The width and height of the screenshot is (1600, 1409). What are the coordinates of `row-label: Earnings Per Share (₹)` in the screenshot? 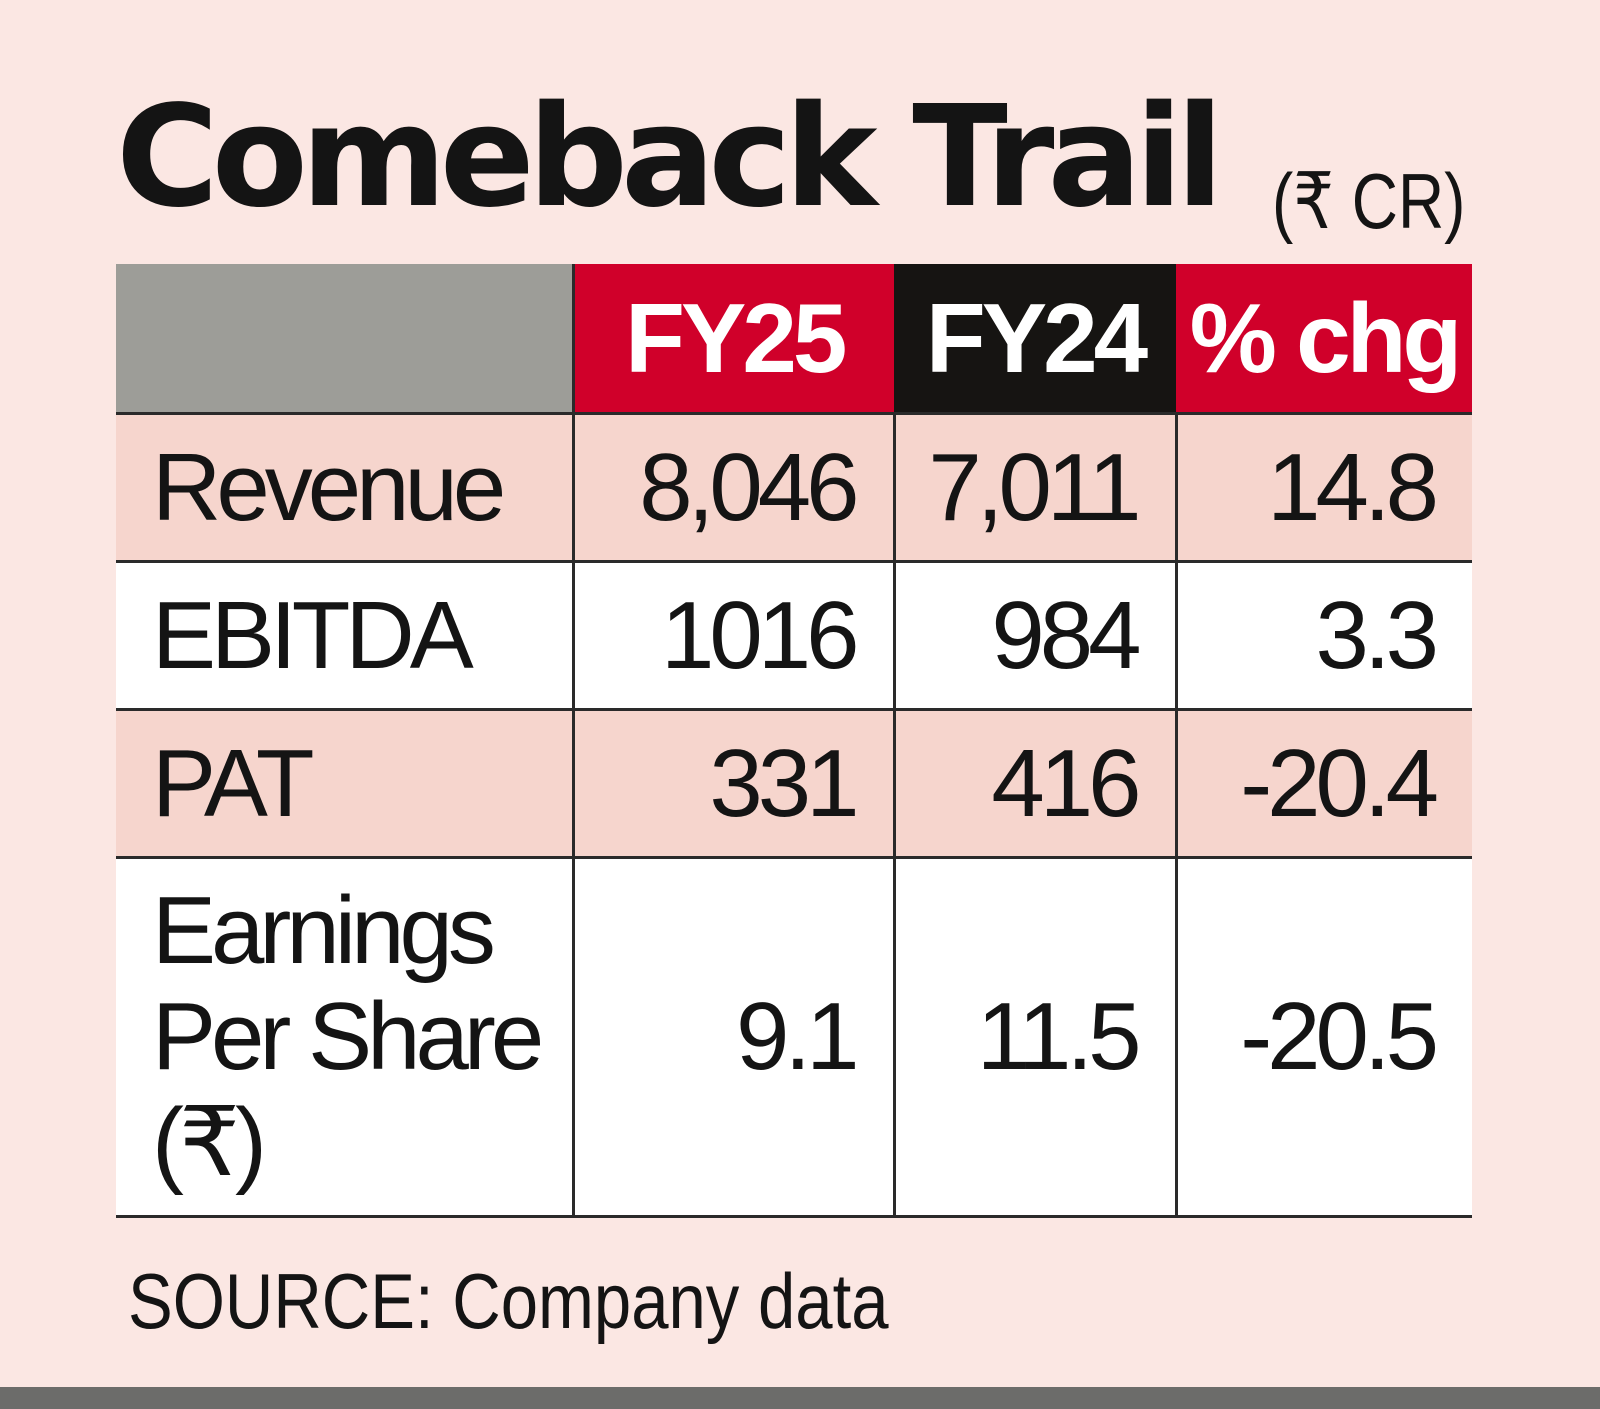 It's located at (345, 1037).